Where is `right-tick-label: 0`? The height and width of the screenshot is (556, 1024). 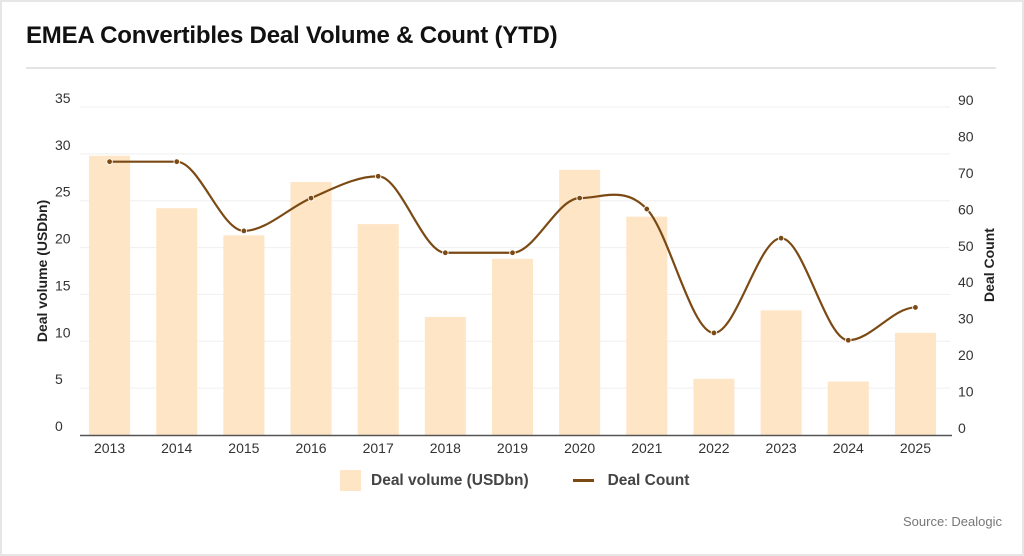
right-tick-label: 0 is located at coordinates (962, 428).